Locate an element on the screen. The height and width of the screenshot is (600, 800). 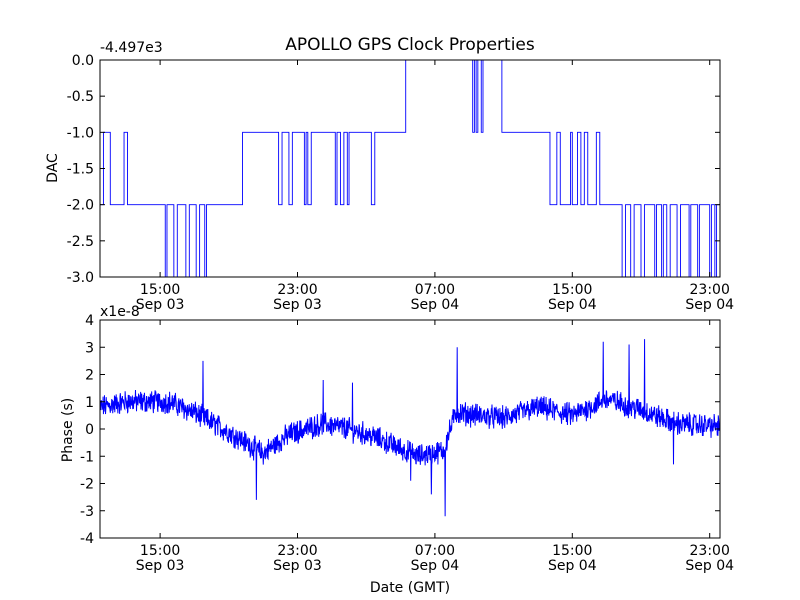
y-tick-label: -1.0 is located at coordinates (80, 133).